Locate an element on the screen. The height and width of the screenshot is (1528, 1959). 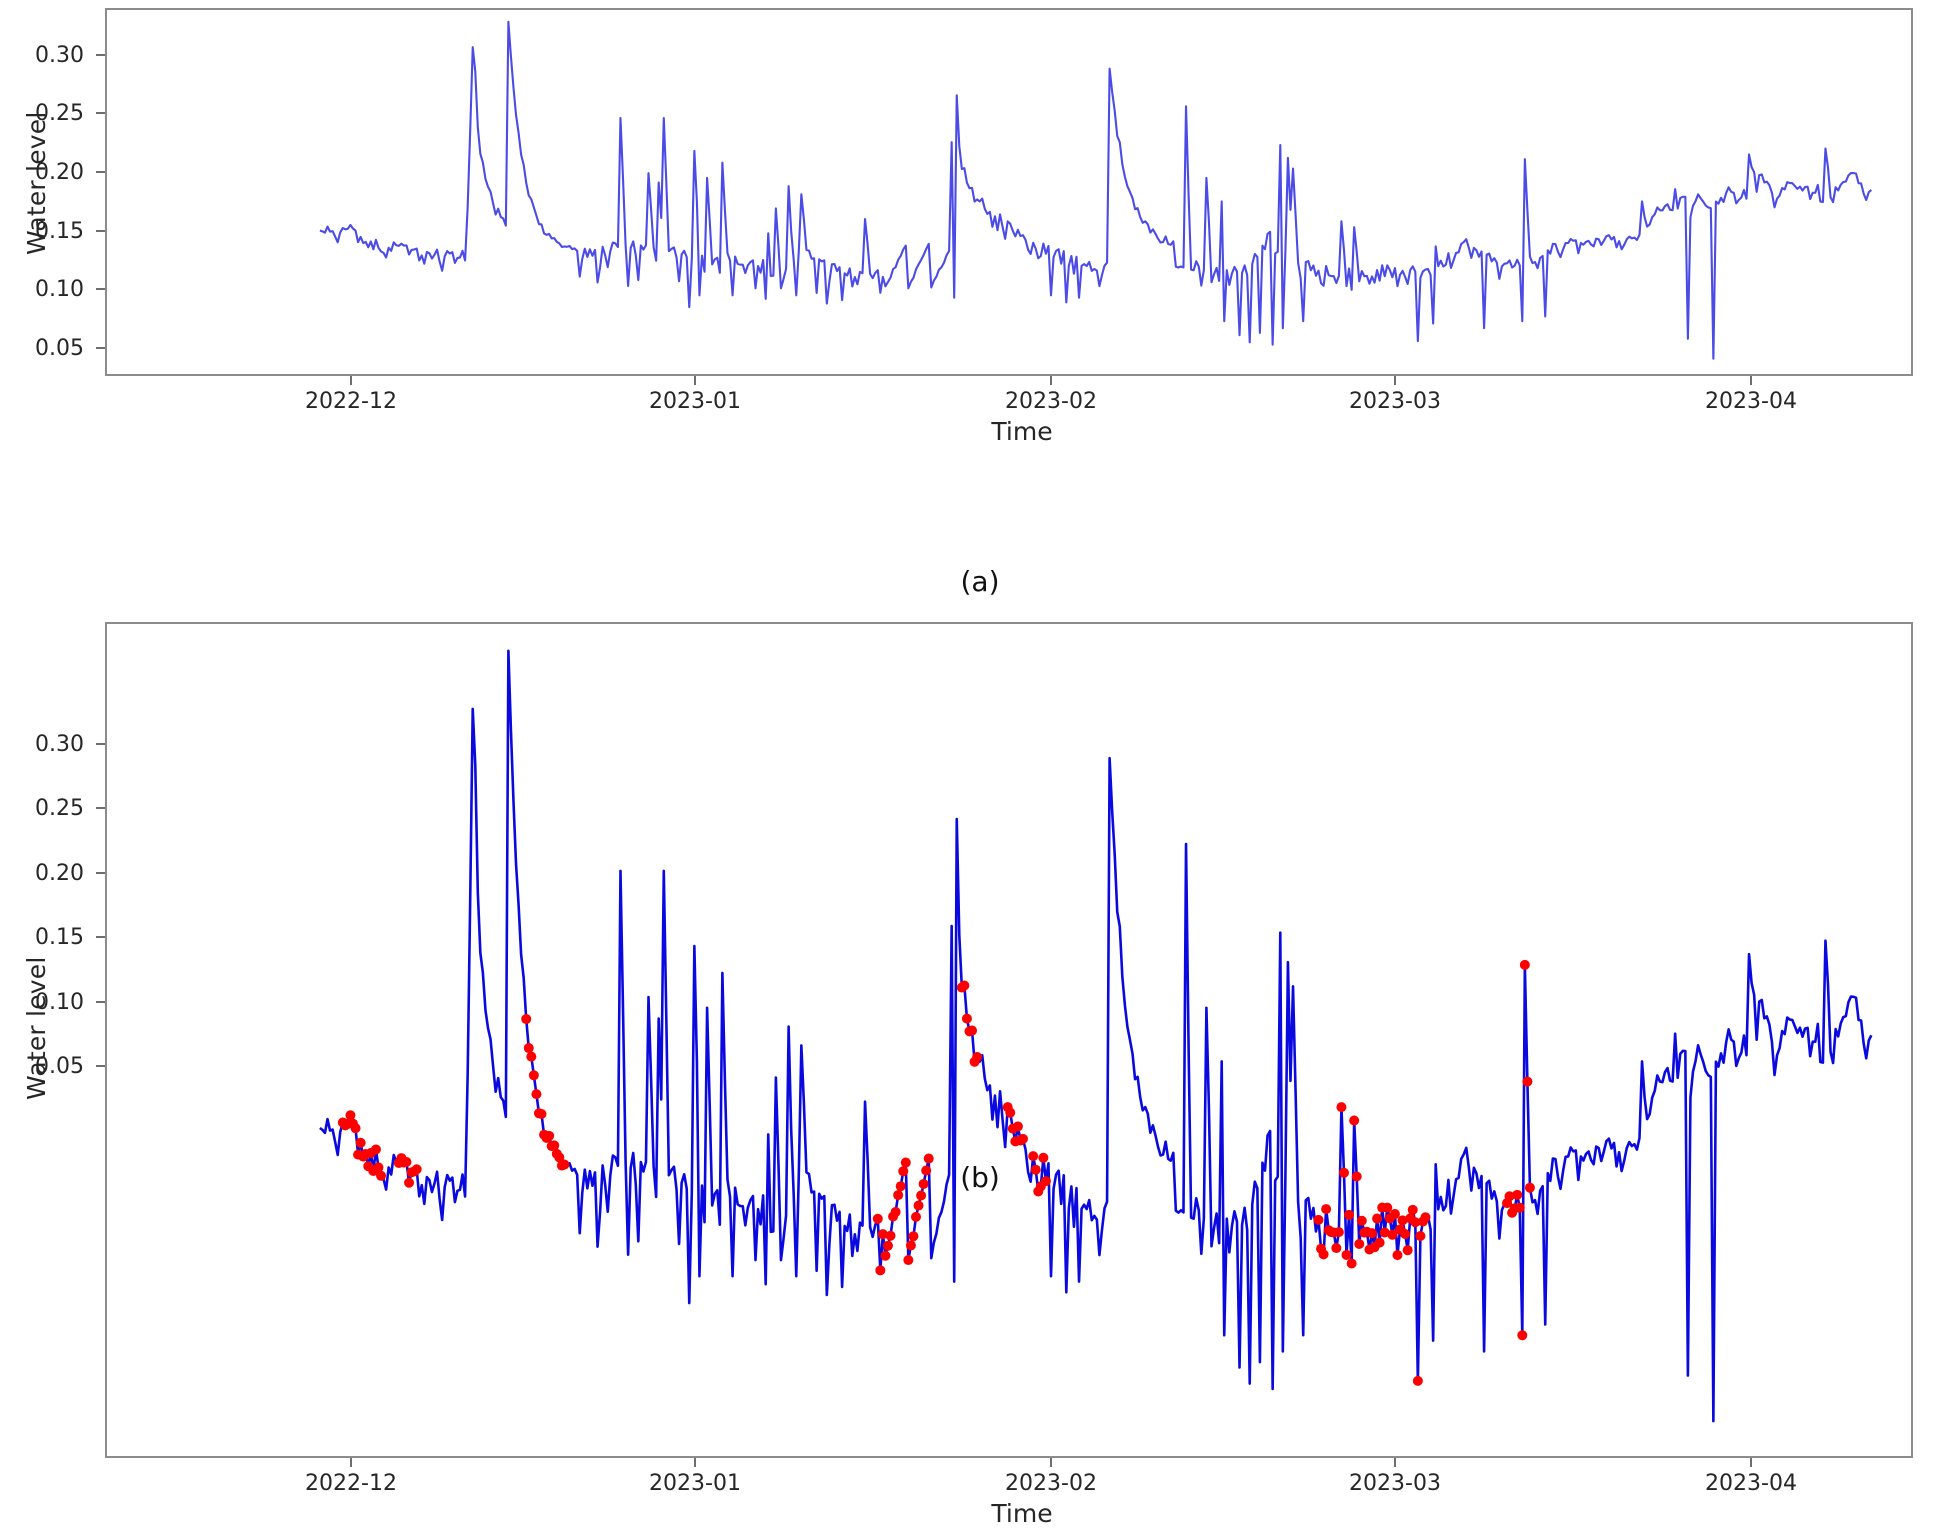
panel-b-ytick-3: 0.15 is located at coordinates (59, 937).